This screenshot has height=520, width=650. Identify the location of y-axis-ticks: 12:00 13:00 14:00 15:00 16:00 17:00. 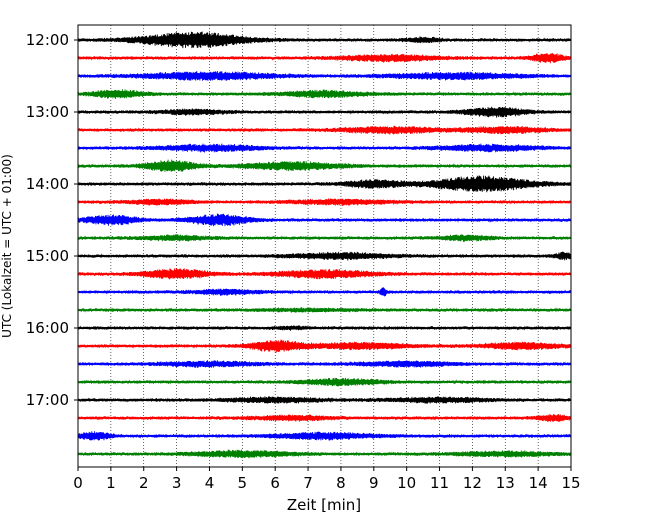
(52, 220).